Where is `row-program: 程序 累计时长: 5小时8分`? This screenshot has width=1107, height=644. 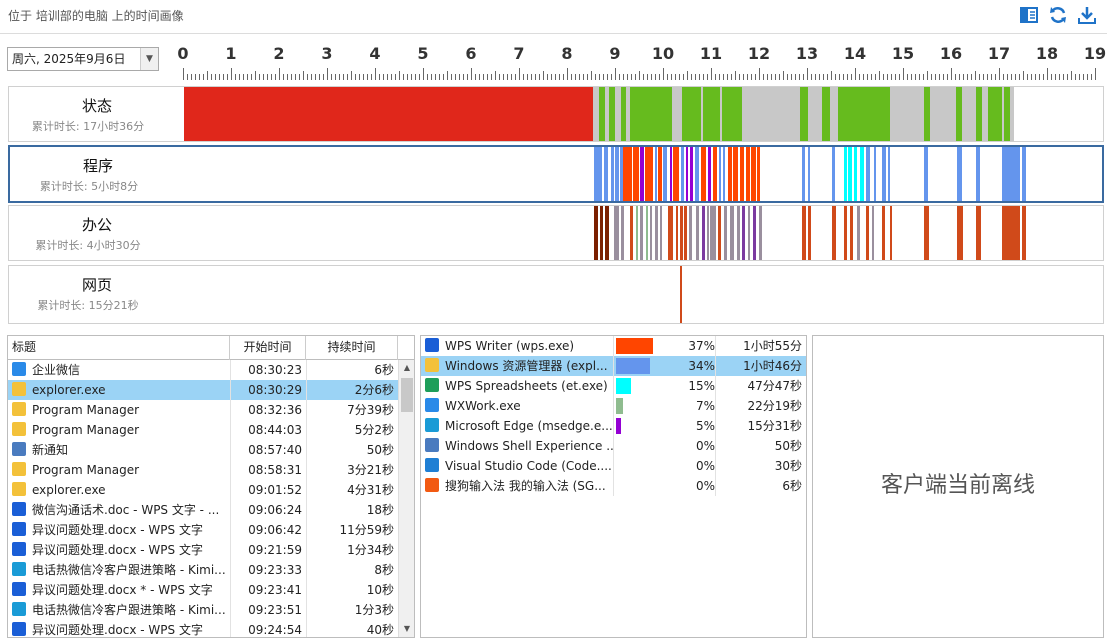 row-program: 程序 累计时长: 5小时8分 is located at coordinates (556, 174).